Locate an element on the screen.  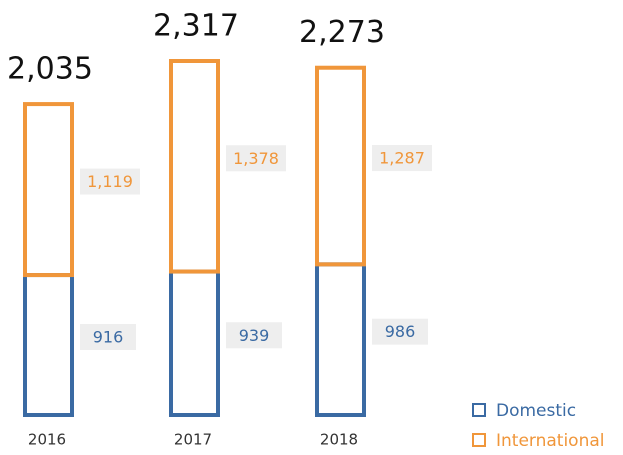
legend-label: International is located at coordinates (550, 441).